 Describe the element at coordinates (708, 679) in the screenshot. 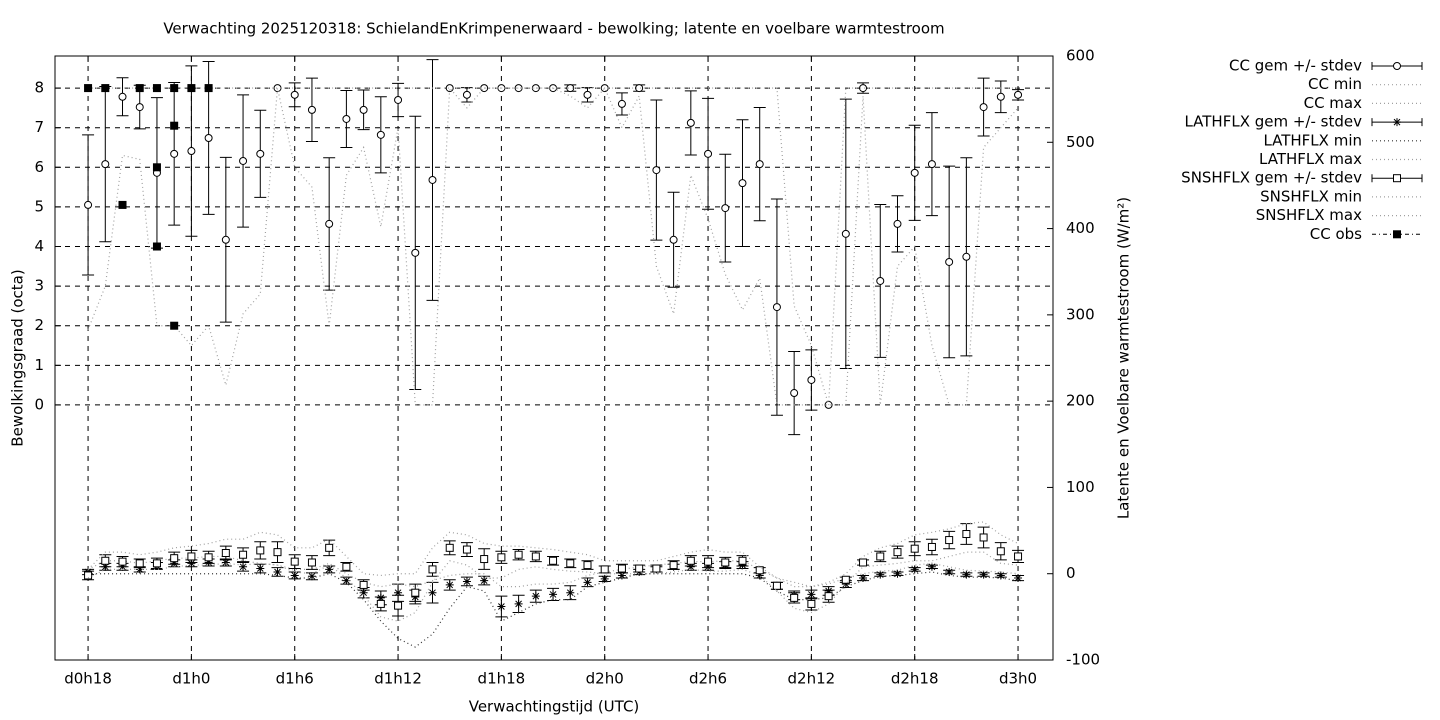

I see `x-tick-label: d2h6` at that location.